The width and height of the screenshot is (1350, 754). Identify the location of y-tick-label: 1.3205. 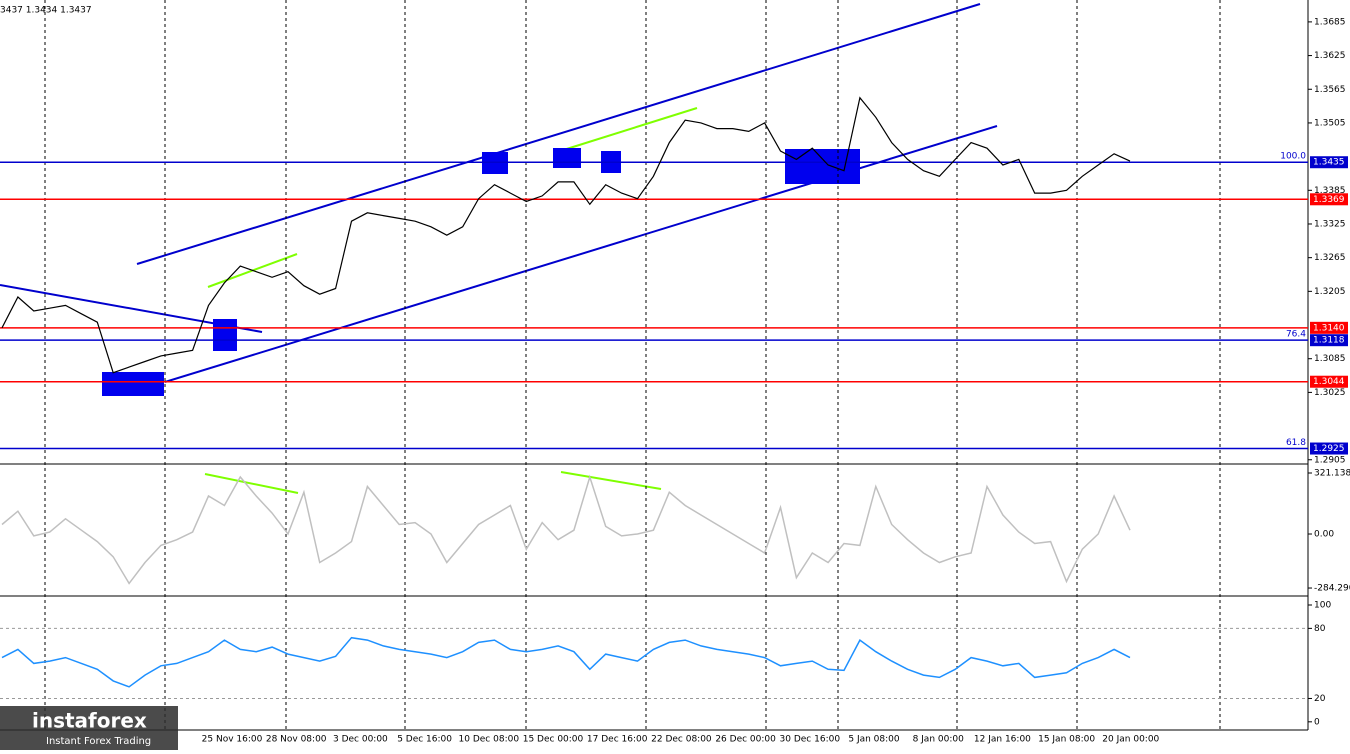
(1330, 292).